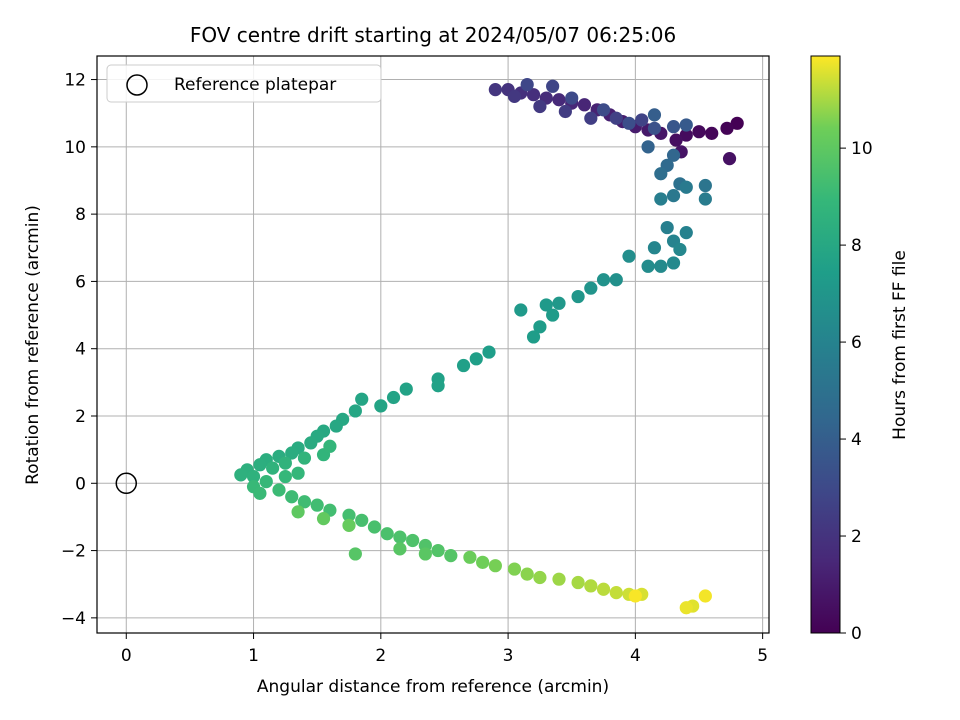 Image resolution: width=960 pixels, height=720 pixels. I want to click on y-tick-label: 6, so click(80, 282).